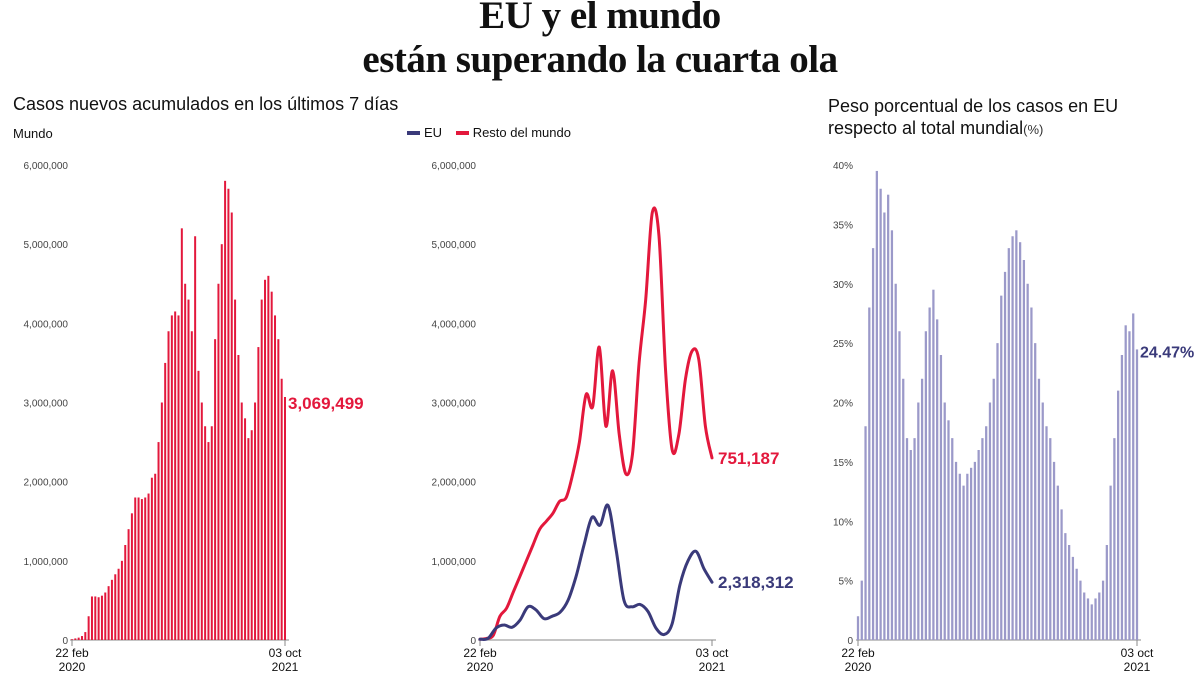  I want to click on legend-swatch-resto, so click(462, 132).